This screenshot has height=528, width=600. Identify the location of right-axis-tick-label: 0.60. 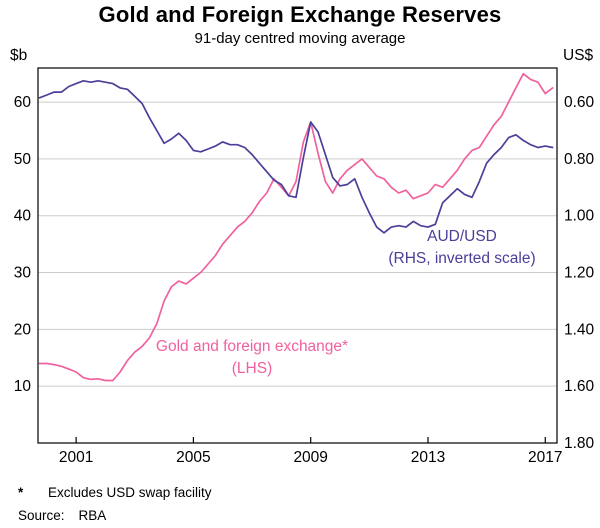
(579, 102).